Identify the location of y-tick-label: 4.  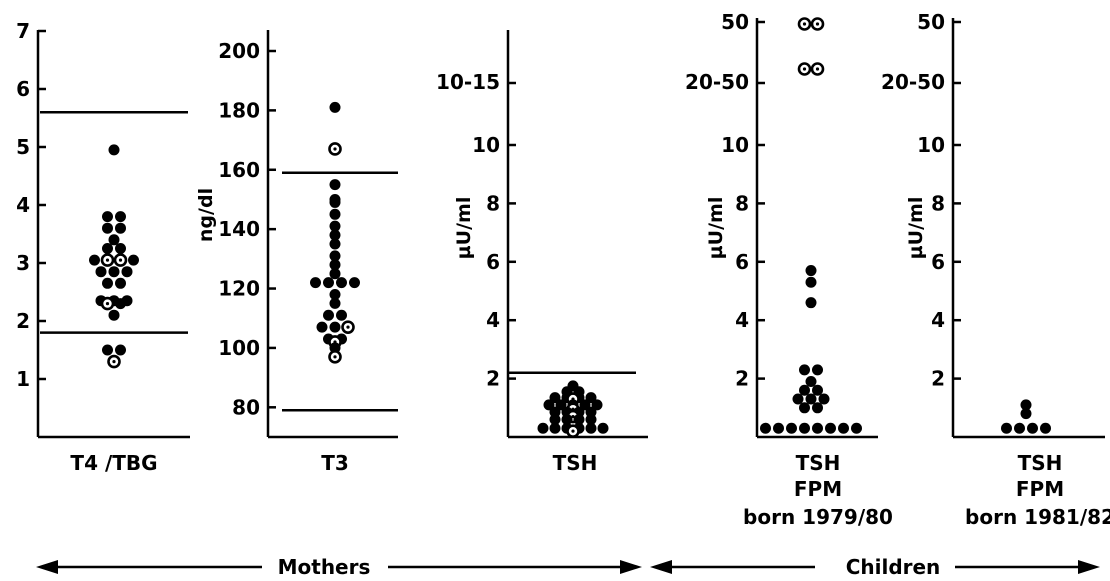
(493, 320).